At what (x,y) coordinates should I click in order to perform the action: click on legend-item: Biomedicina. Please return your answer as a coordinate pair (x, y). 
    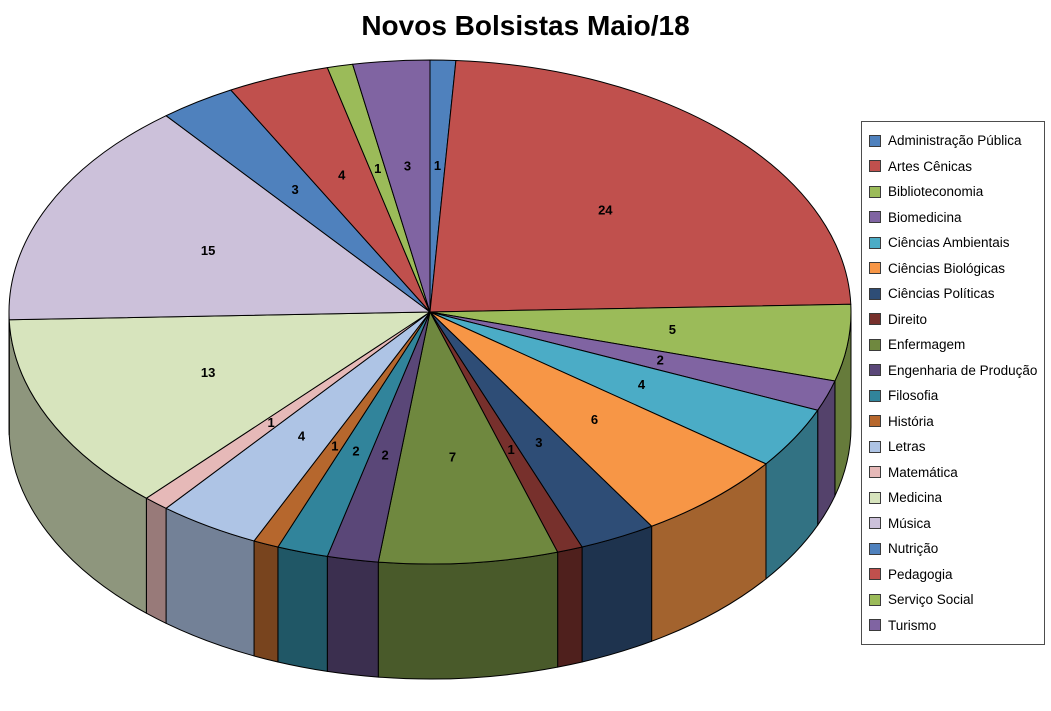
    Looking at the image, I should click on (954, 218).